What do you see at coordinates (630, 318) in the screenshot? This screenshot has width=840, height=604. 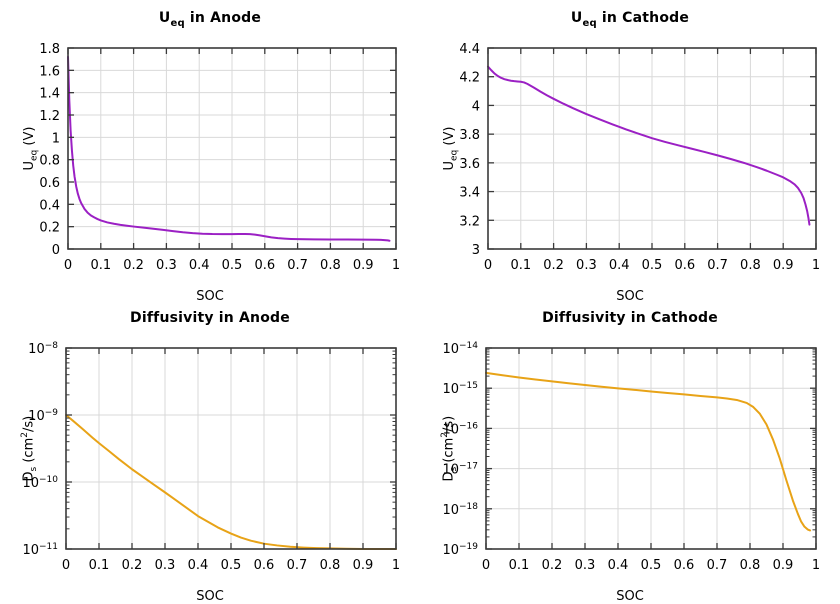 I see `subplot-title: Diffusivity in Cathode` at bounding box center [630, 318].